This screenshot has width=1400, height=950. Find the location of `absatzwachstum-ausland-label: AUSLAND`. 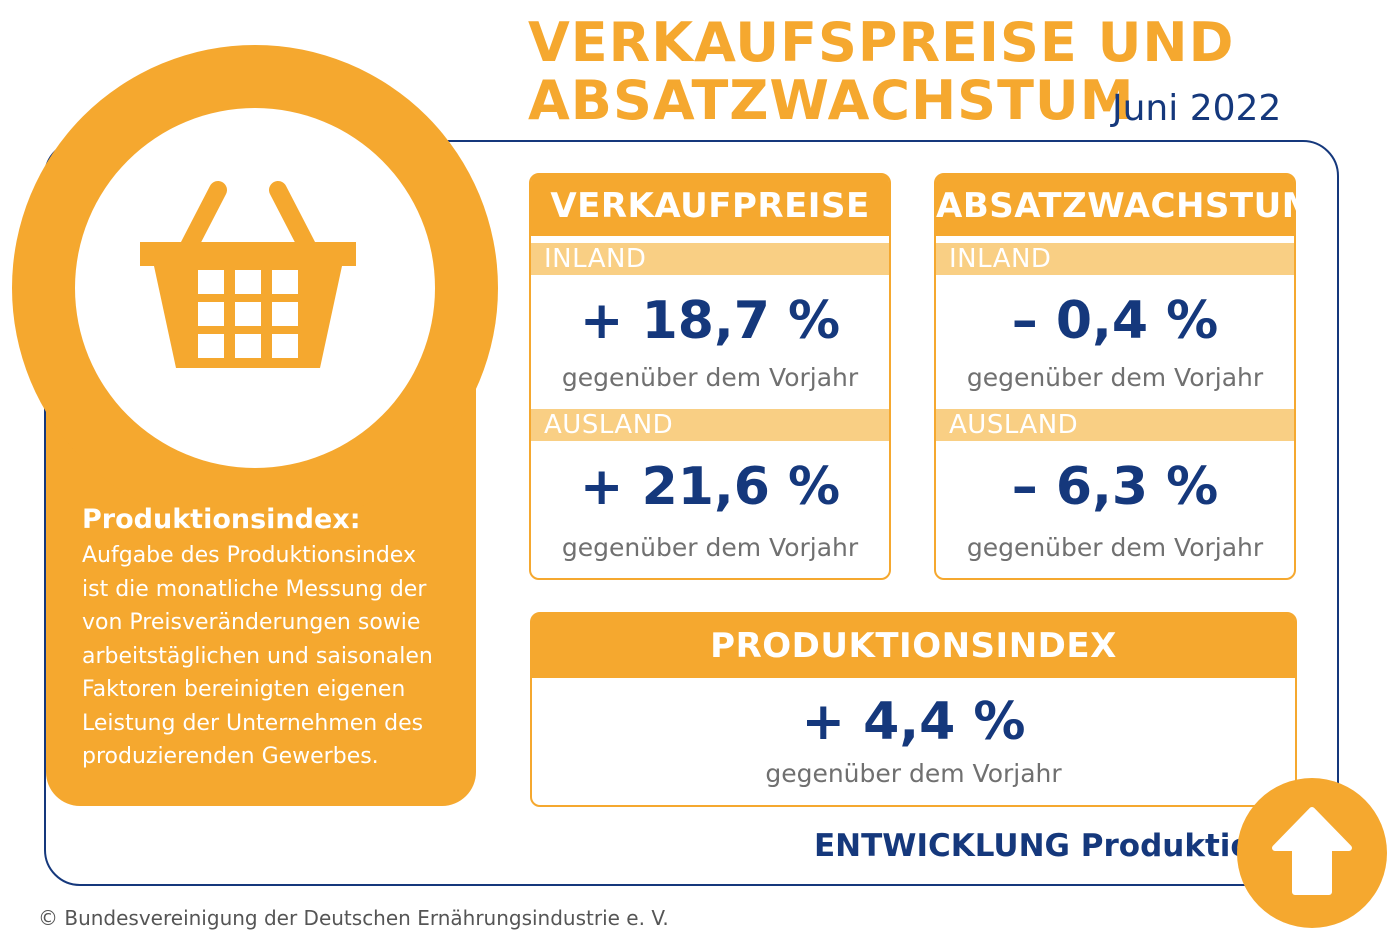

absatzwachstum-ausland-label: AUSLAND is located at coordinates (1115, 425).